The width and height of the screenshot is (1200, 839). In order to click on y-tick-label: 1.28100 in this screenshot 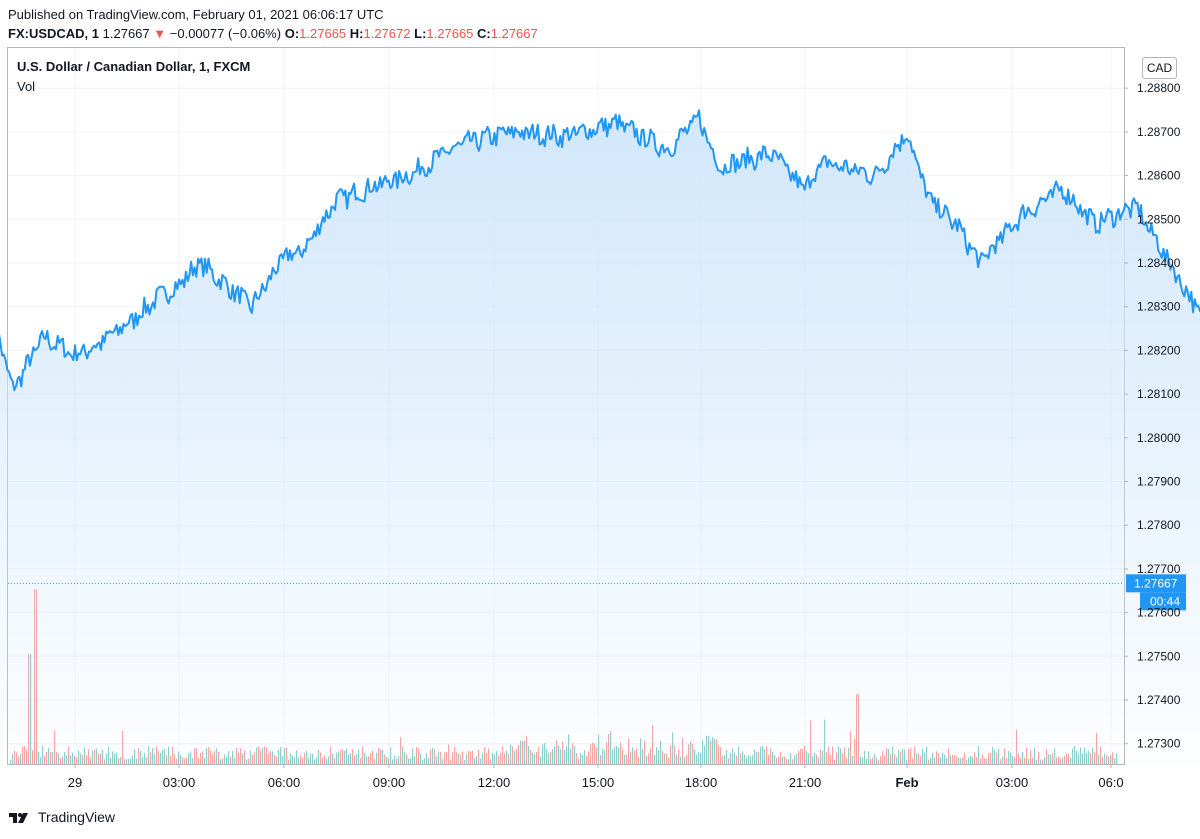, I will do `click(1159, 394)`.